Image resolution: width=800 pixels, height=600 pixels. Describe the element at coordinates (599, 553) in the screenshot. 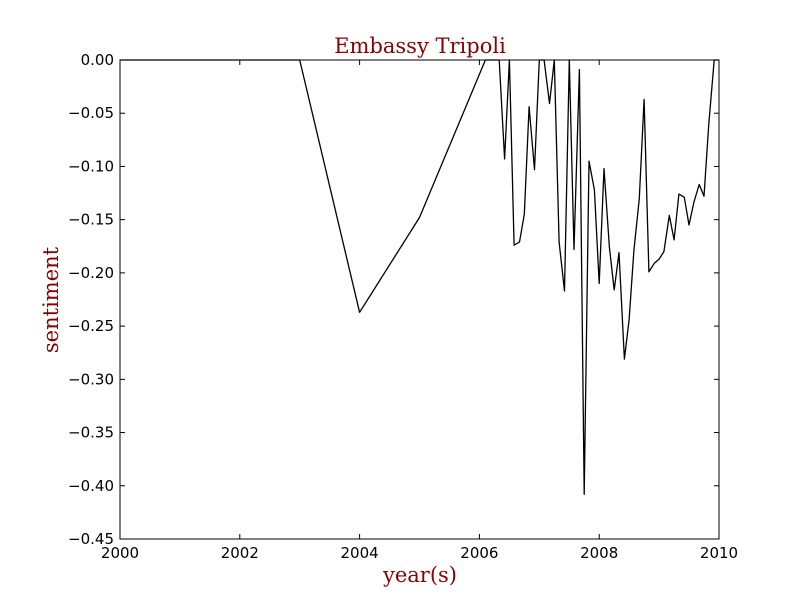

I see `x-tick-label: 2008` at that location.